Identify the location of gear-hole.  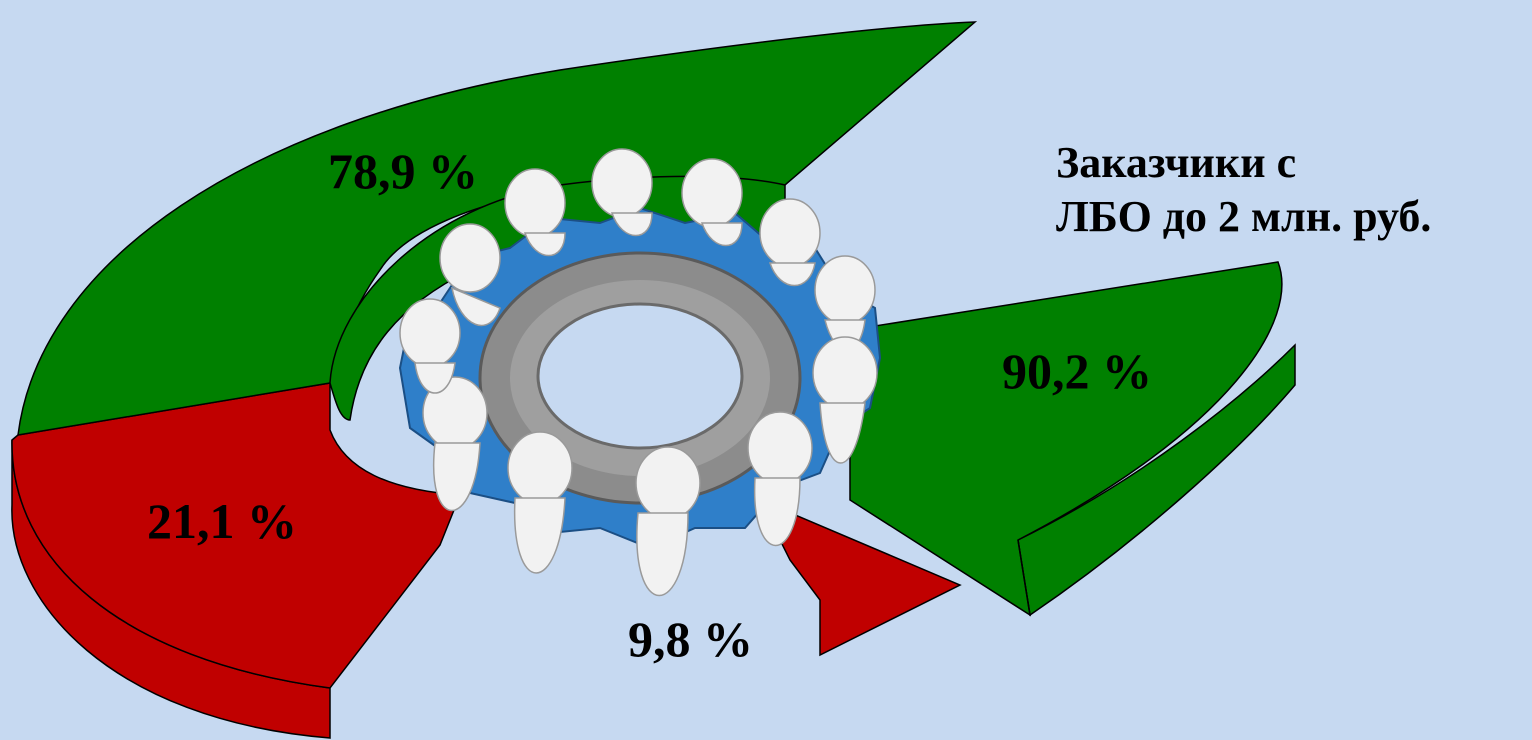
(640, 376).